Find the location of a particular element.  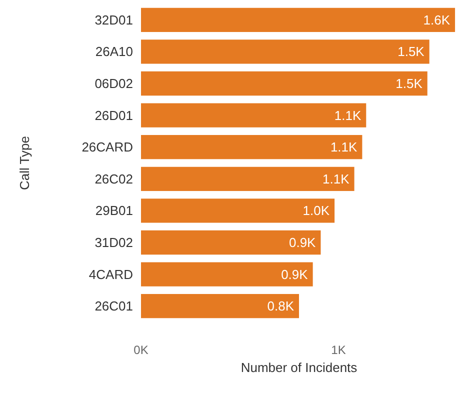

y-tick-label: 26A10 is located at coordinates (114, 52).